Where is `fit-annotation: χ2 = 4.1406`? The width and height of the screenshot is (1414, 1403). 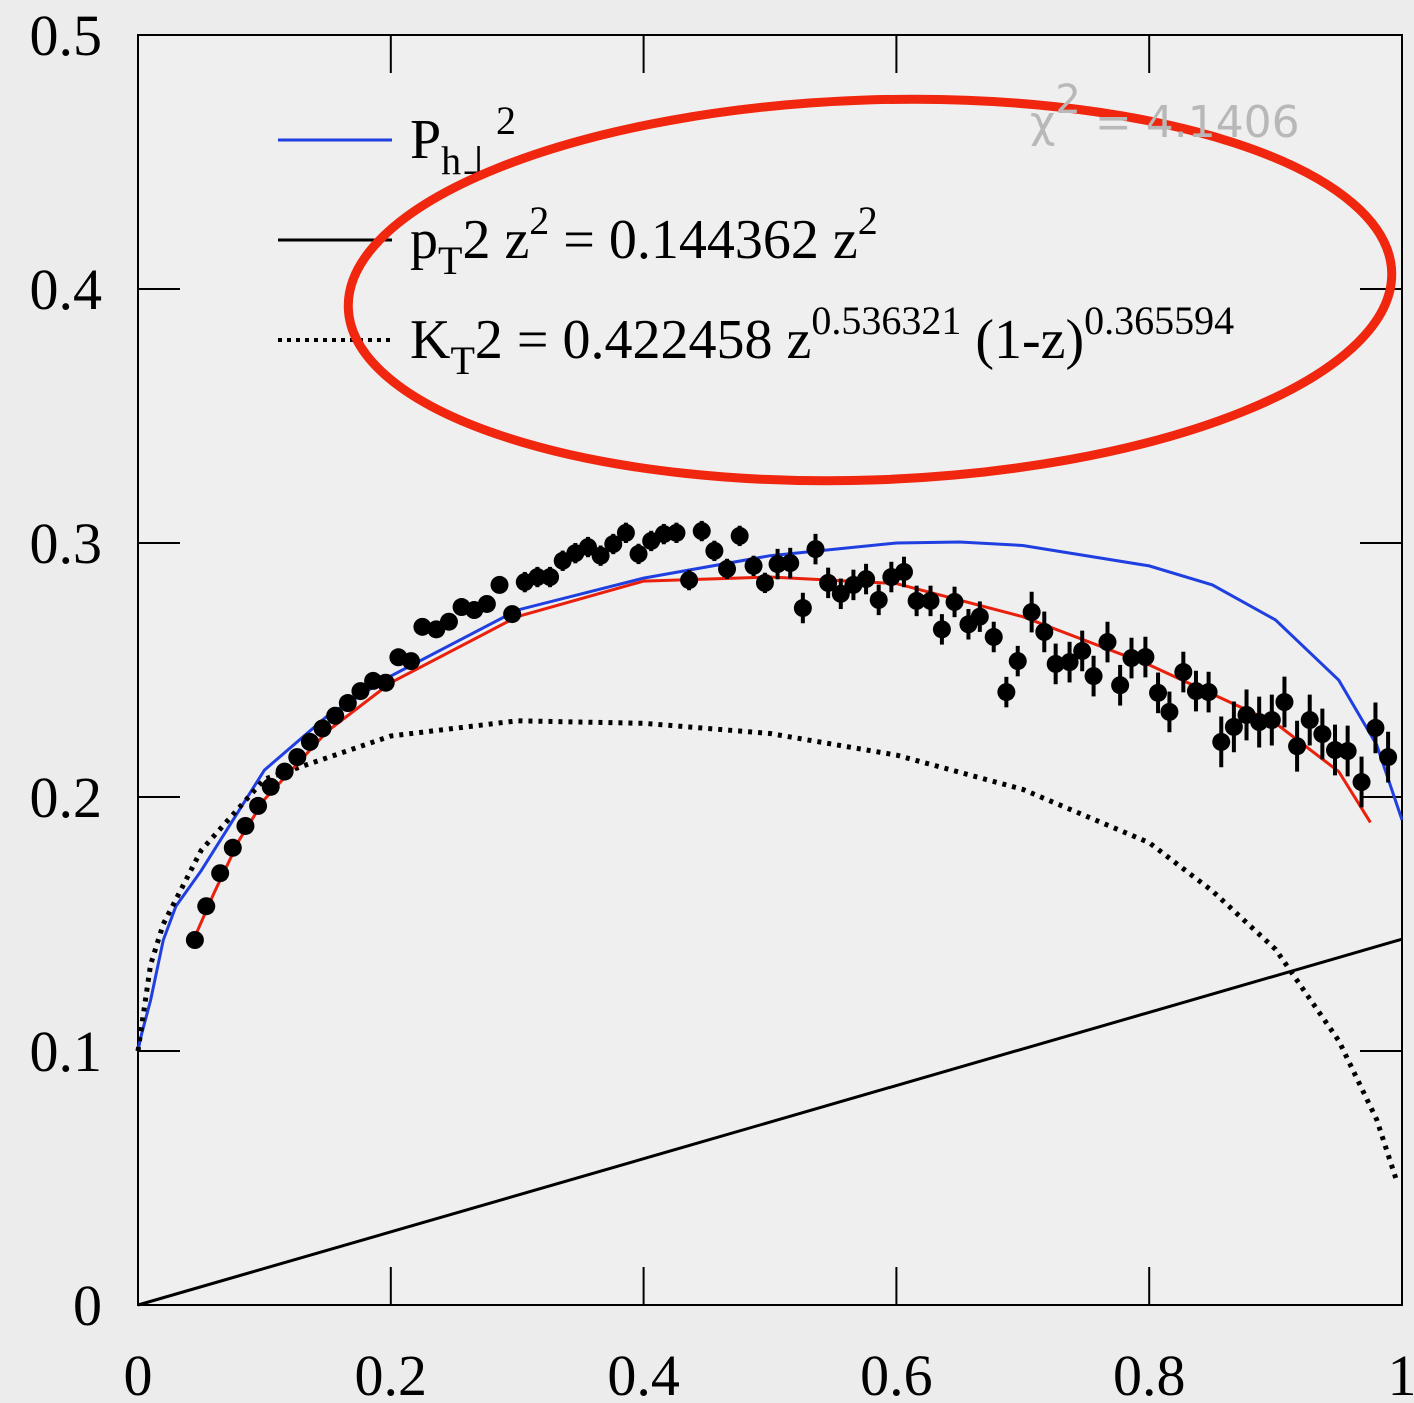
fit-annotation: χ2 = 4.1406 is located at coordinates (1165, 112).